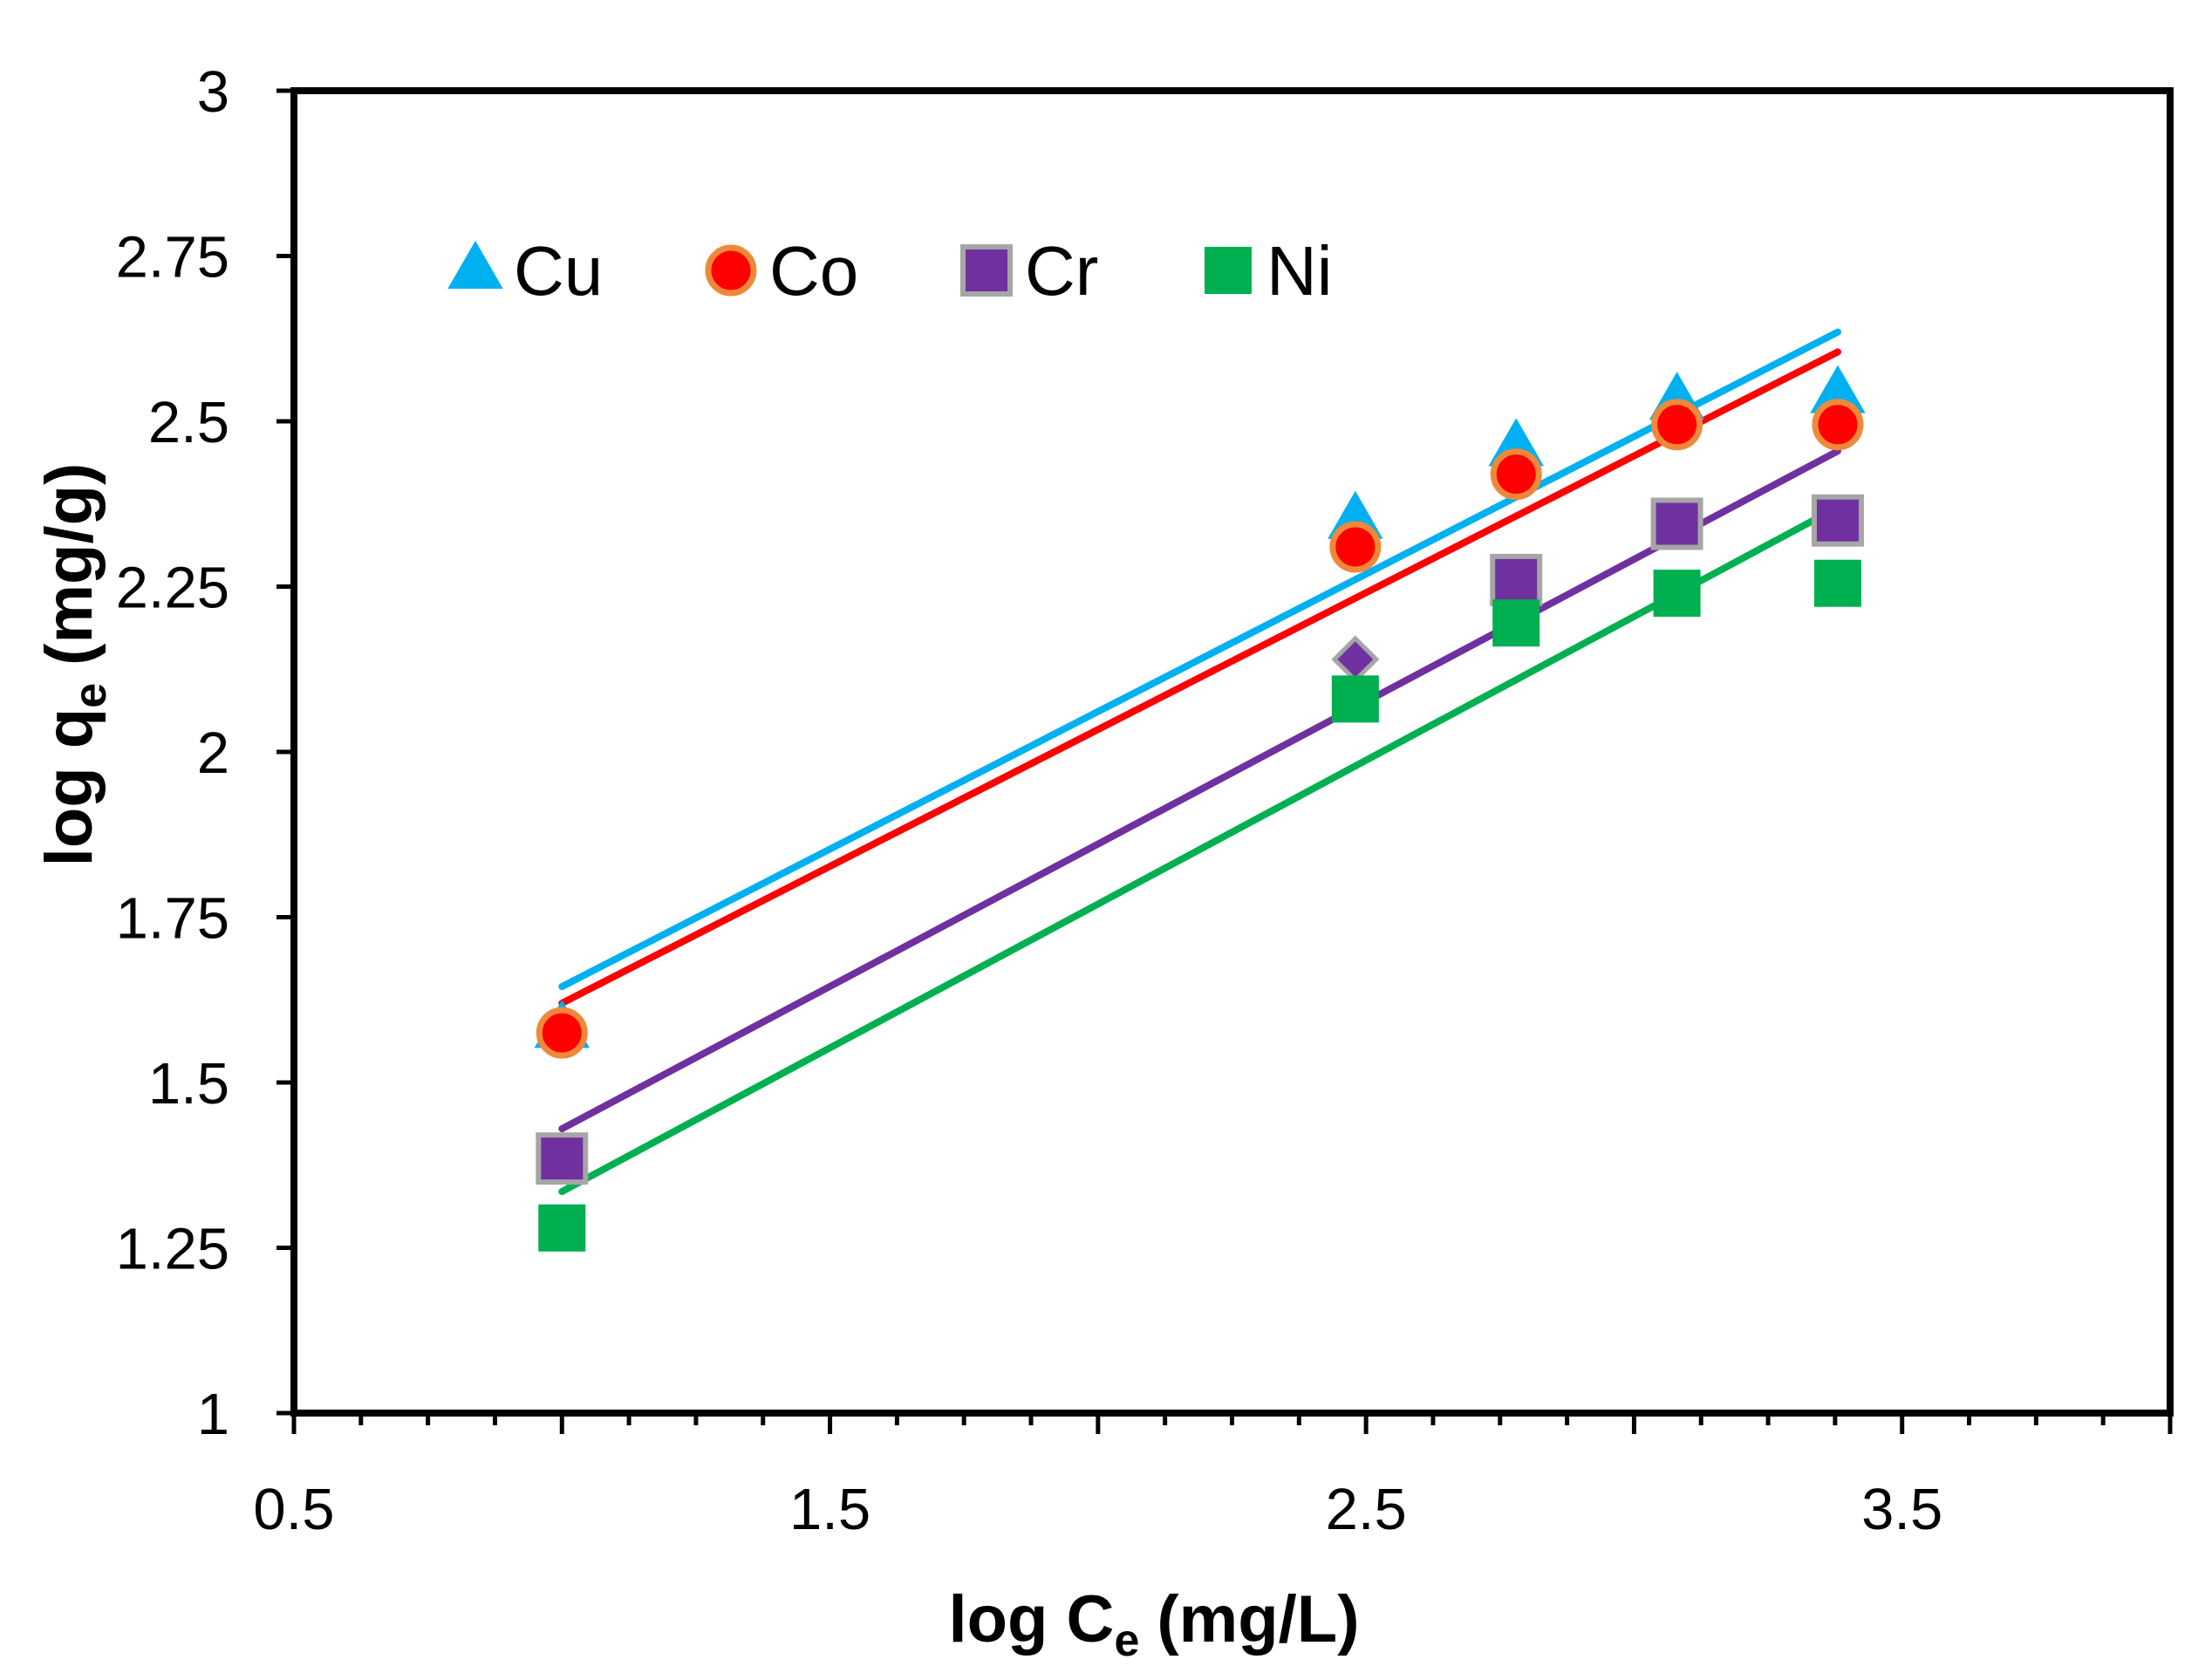  I want to click on x-axis-title: log Ce (mg/L), so click(1153, 1624).